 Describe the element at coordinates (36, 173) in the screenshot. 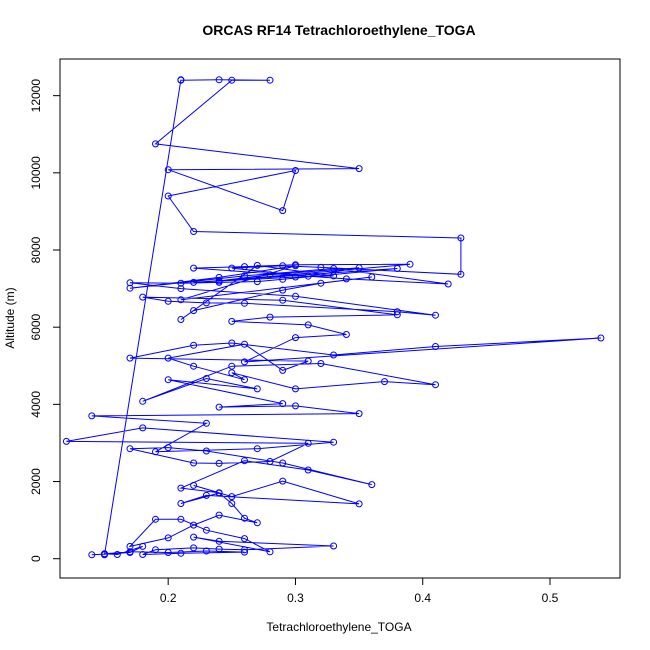

I see `y-tick-label: 10000` at that location.